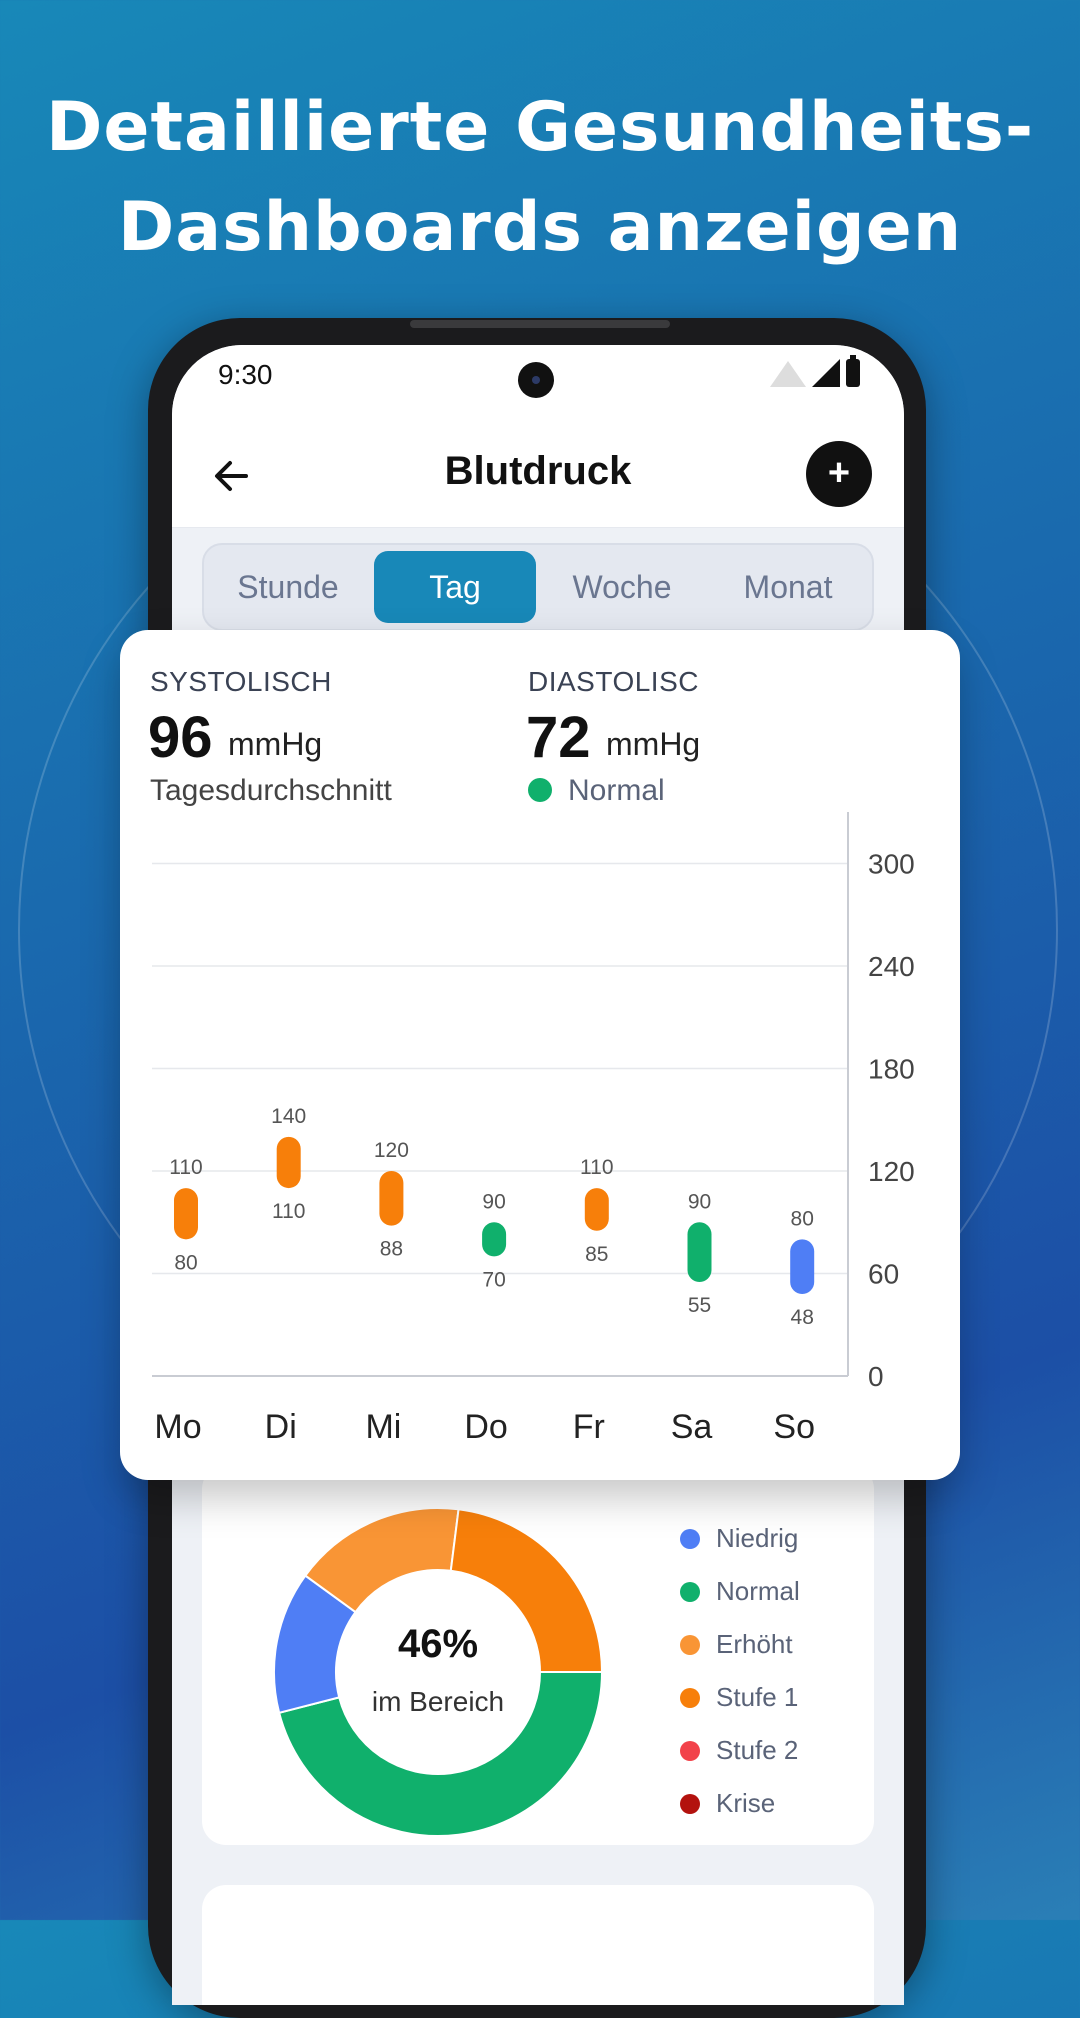 The height and width of the screenshot is (2018, 1080). I want to click on y-tick-label: 60, so click(883, 1274).